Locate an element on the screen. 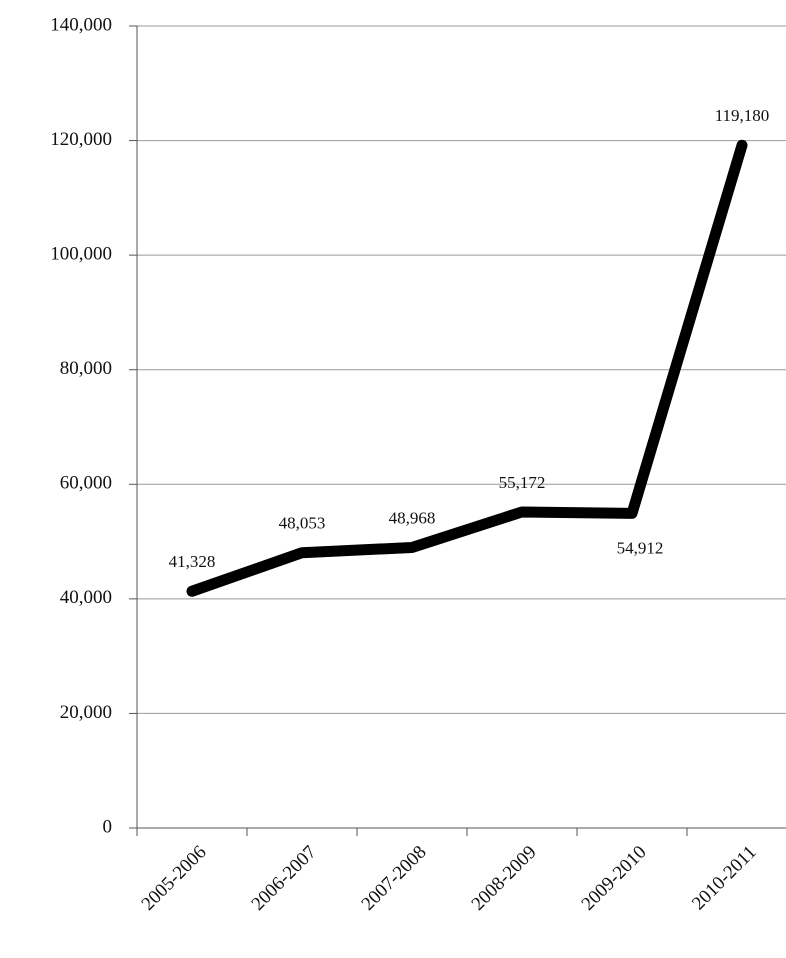 The image size is (786, 958). x-tick-label: 2009-2010 is located at coordinates (614, 878).